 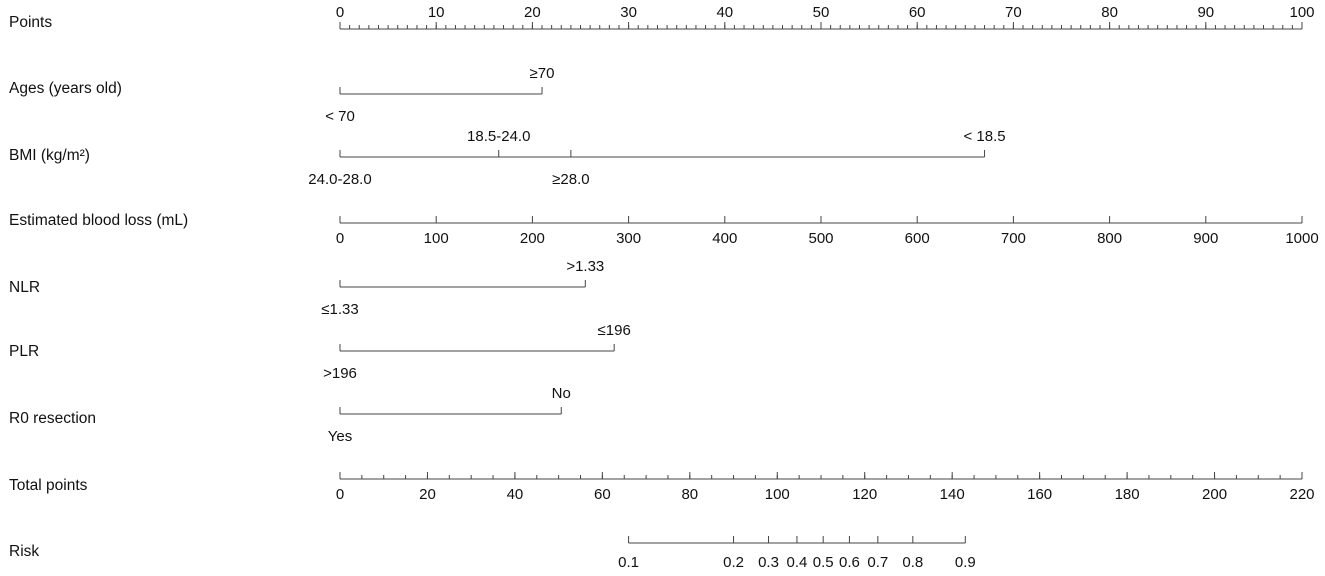 I want to click on risk-tick-label: 0.1, so click(x=628, y=562).